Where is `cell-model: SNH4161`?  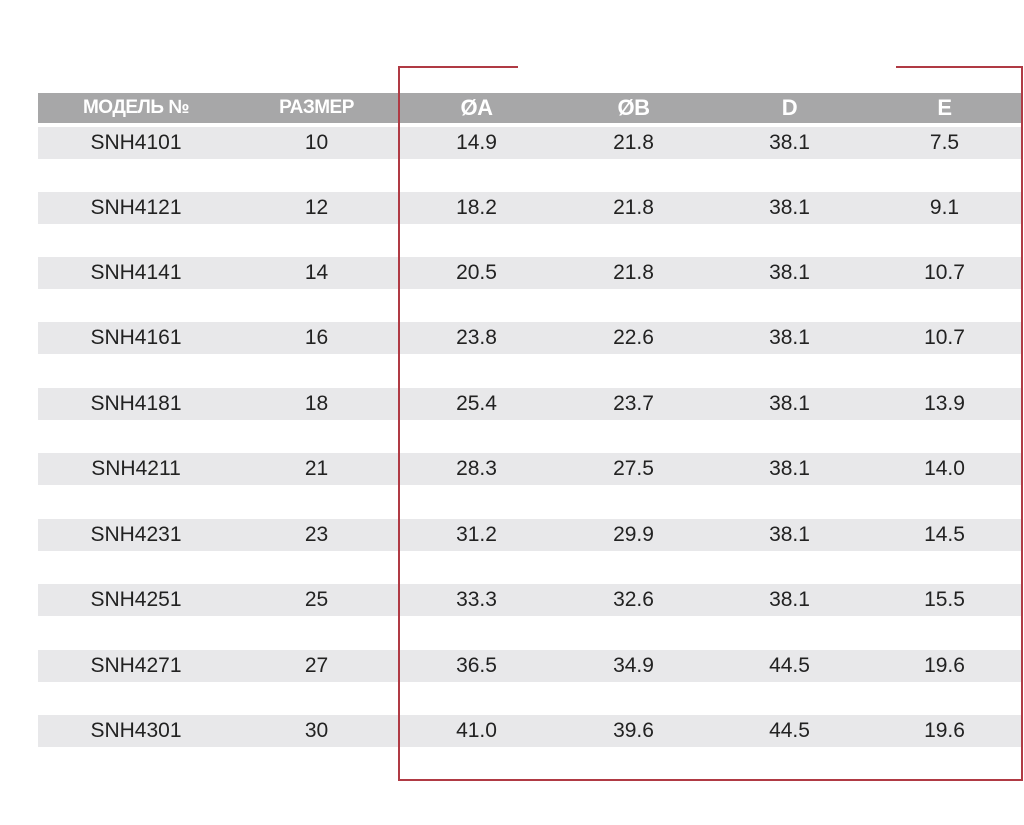
cell-model: SNH4161 is located at coordinates (136, 337).